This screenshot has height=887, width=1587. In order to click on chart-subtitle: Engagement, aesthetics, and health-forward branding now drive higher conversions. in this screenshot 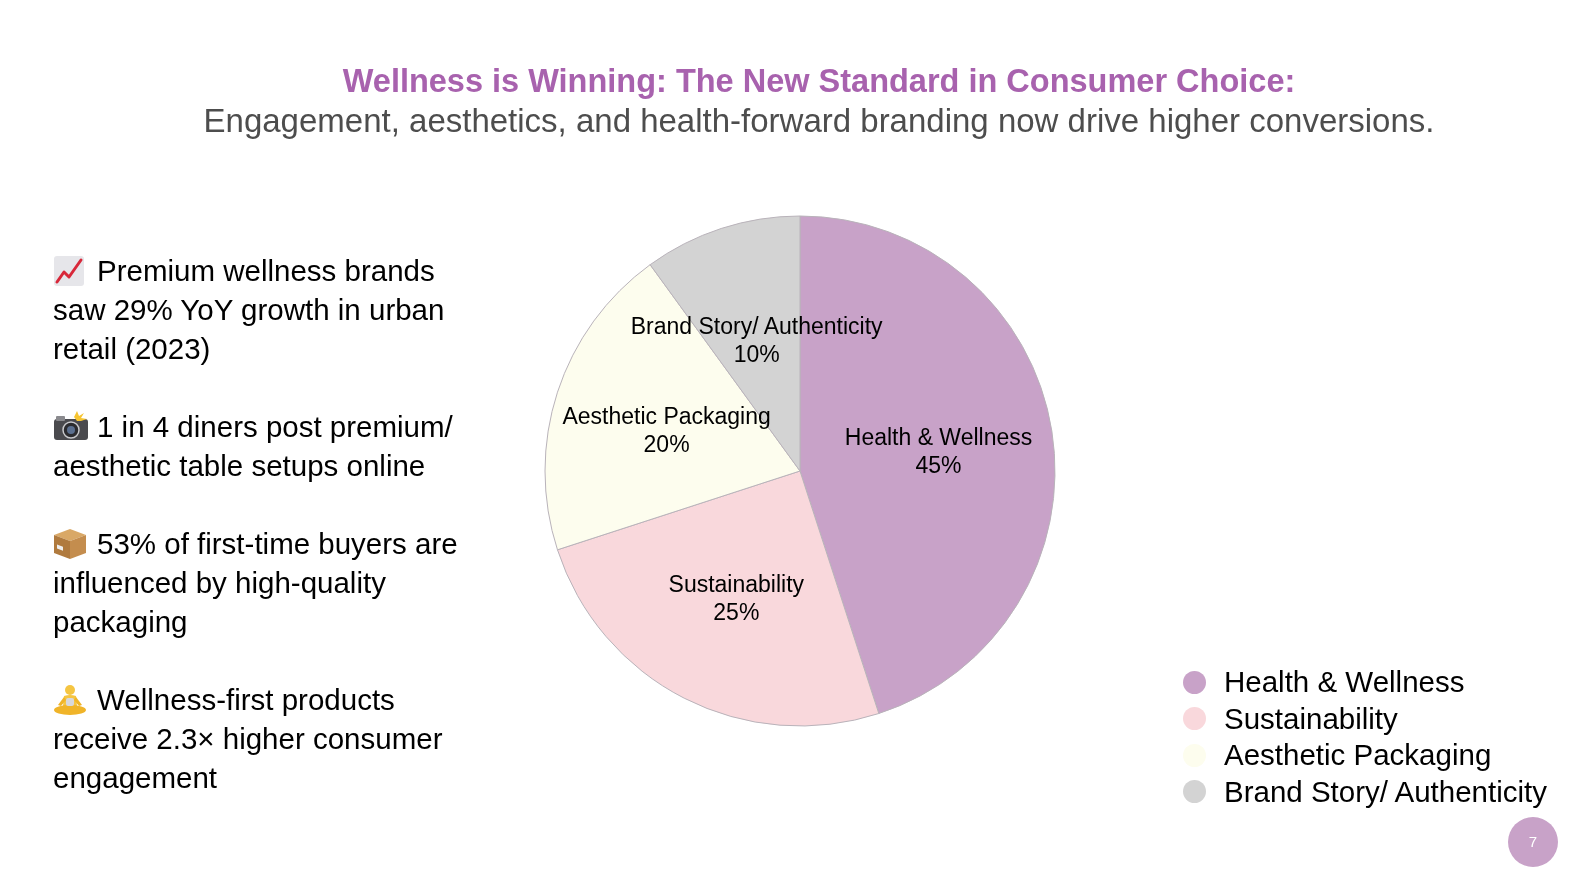, I will do `click(819, 120)`.